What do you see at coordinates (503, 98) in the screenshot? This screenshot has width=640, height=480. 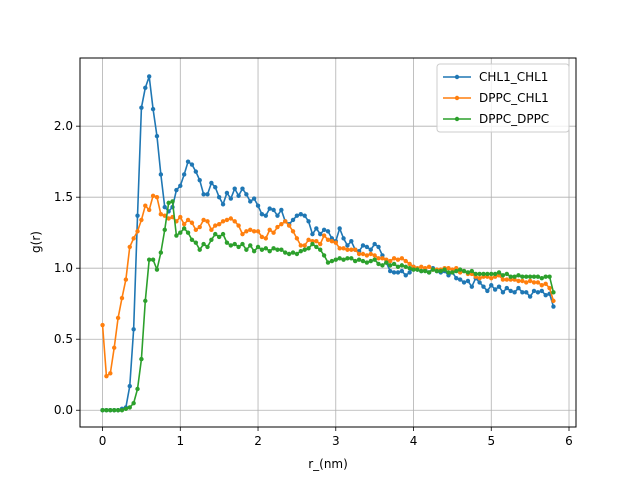 I see `legend-box` at bounding box center [503, 98].